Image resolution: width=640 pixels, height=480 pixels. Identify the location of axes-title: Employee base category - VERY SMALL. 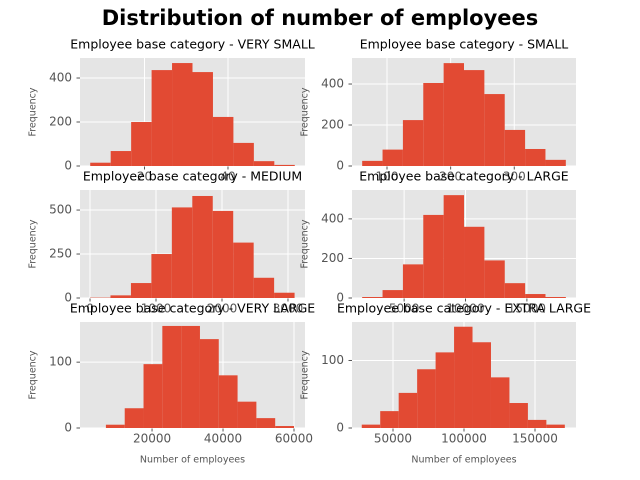
(192, 44).